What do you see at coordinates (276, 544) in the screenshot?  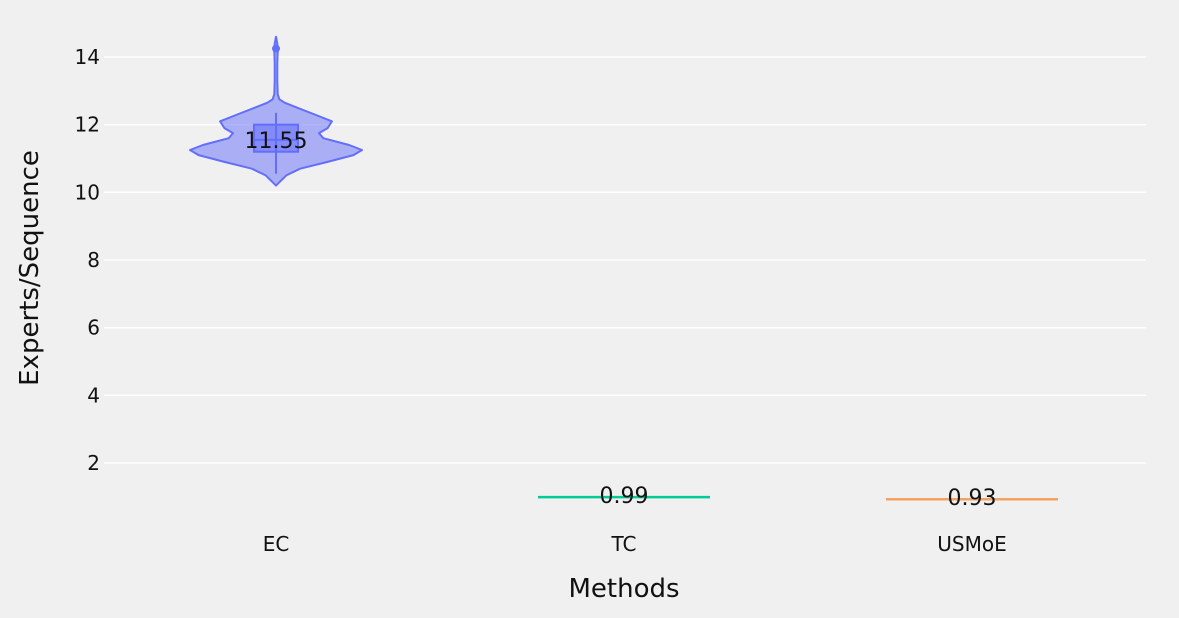 I see `x-tick-ec: EC` at bounding box center [276, 544].